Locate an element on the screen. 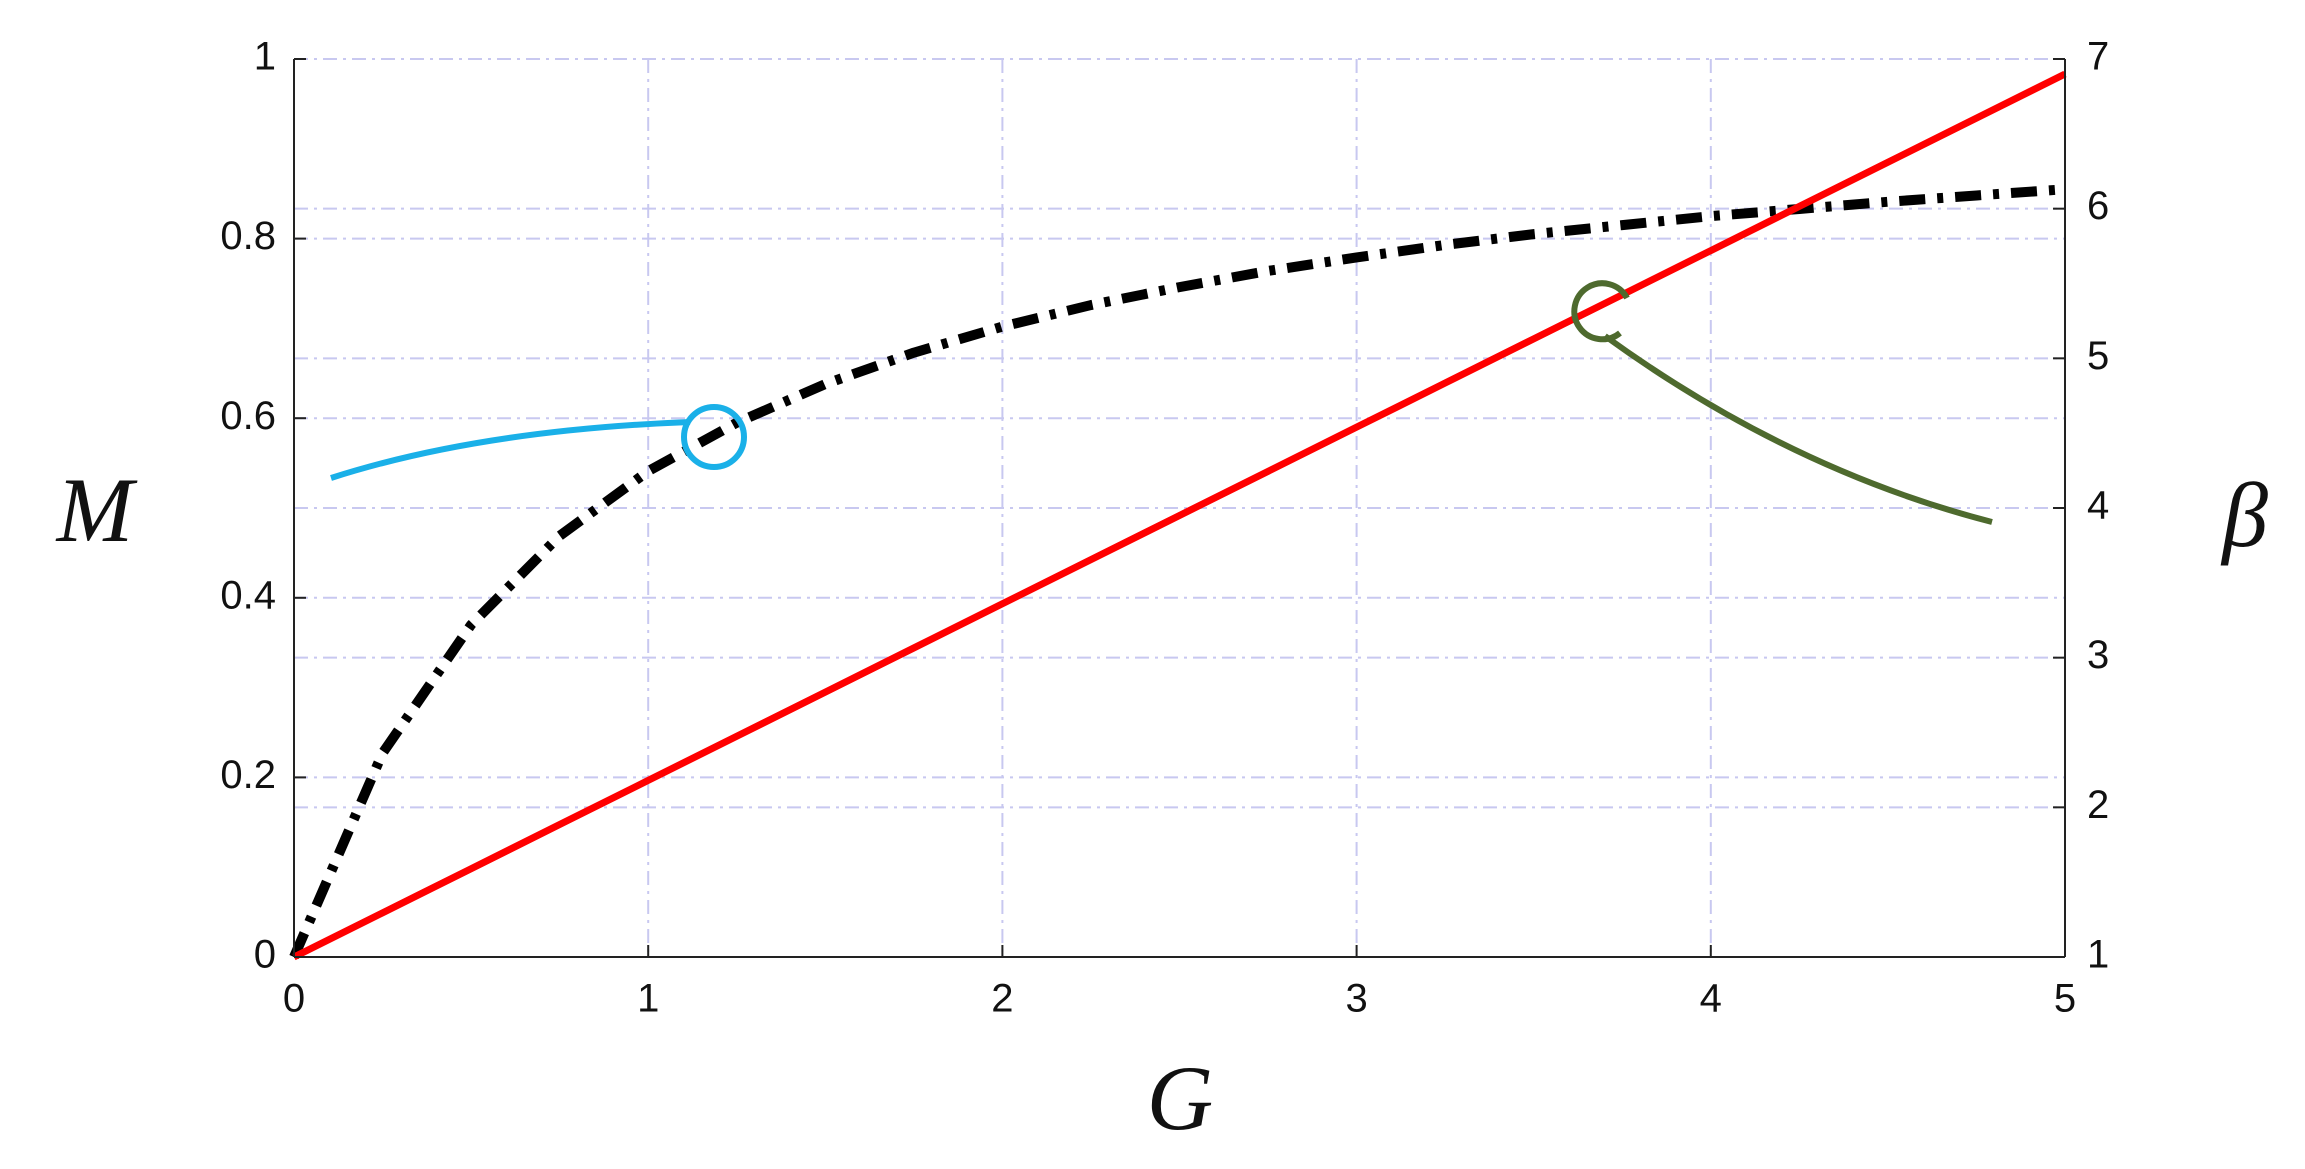 This screenshot has width=2305, height=1169. y2-tick-label: 3 is located at coordinates (2098, 655).